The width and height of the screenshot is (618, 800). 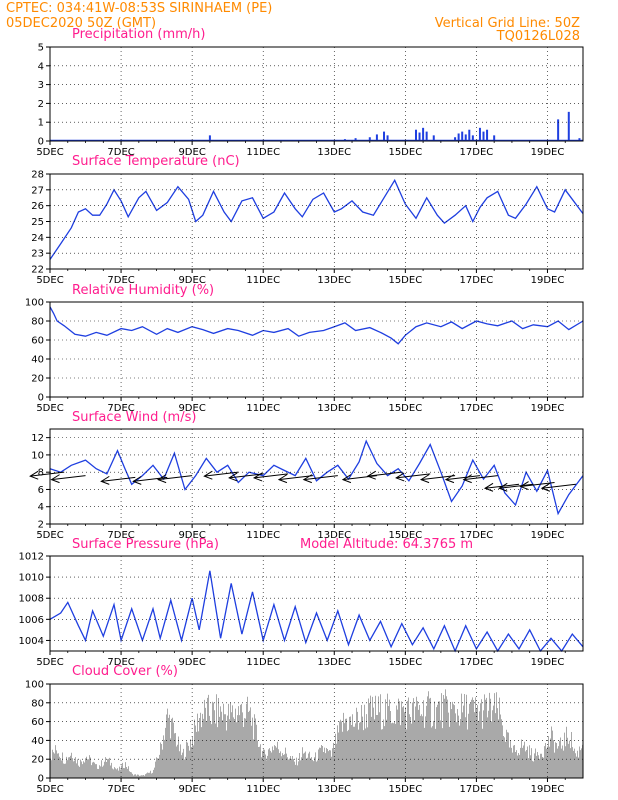 What do you see at coordinates (37, 238) in the screenshot?
I see `y-tick-label: 24` at bounding box center [37, 238].